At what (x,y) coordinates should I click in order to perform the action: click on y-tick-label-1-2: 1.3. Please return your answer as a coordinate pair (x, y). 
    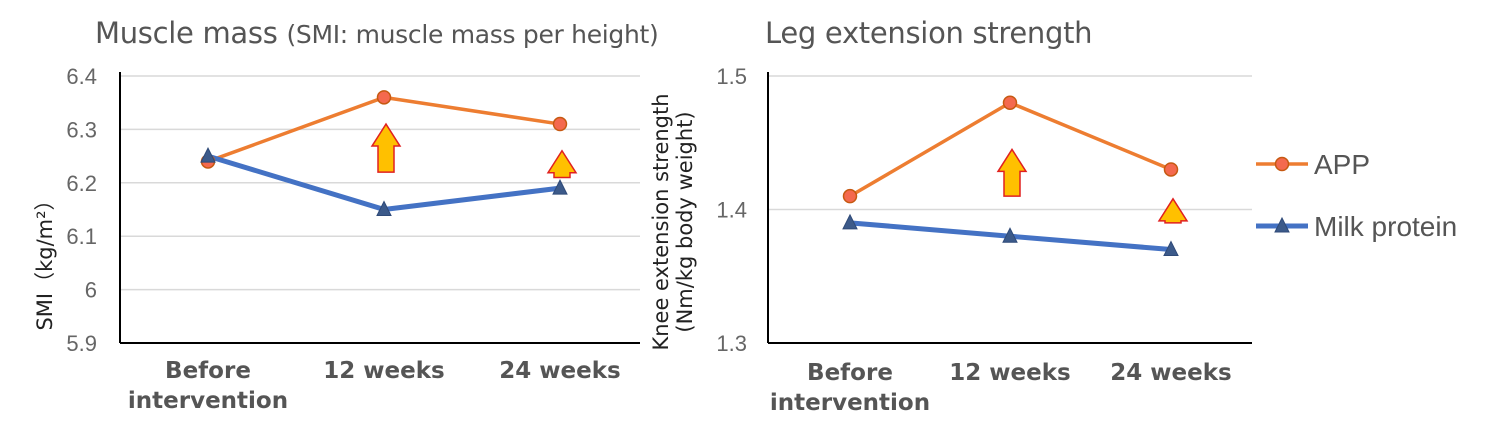
    Looking at the image, I should click on (731, 343).